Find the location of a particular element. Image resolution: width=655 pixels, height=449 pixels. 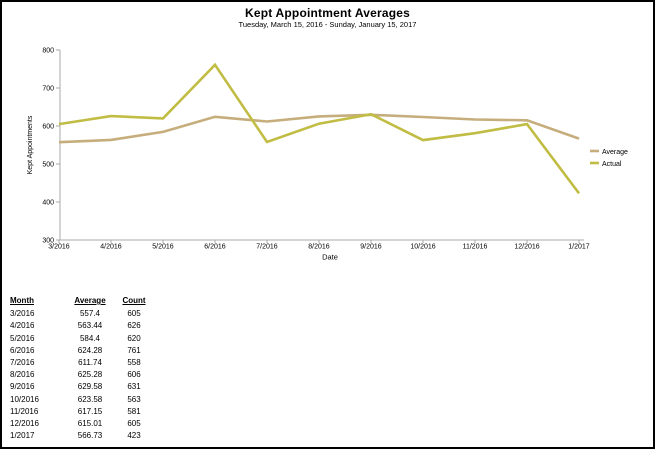

table-cell: 623.58 is located at coordinates (90, 399).